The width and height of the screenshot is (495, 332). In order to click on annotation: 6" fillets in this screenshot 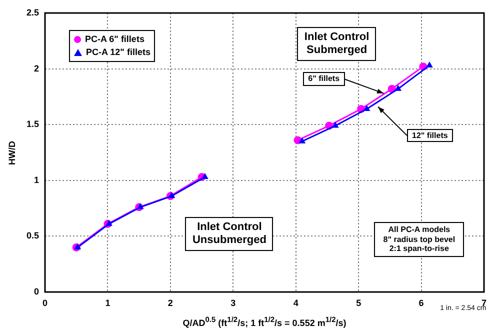, I will do `click(324, 79)`.